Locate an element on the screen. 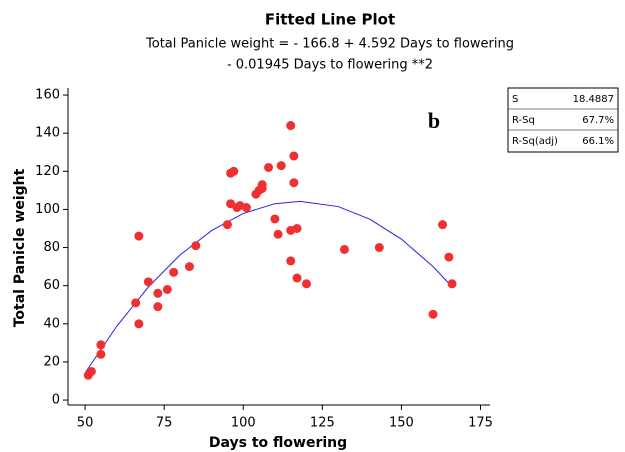 Image resolution: width=625 pixels, height=452 pixels. y-tick-label: 160 is located at coordinates (47, 95).